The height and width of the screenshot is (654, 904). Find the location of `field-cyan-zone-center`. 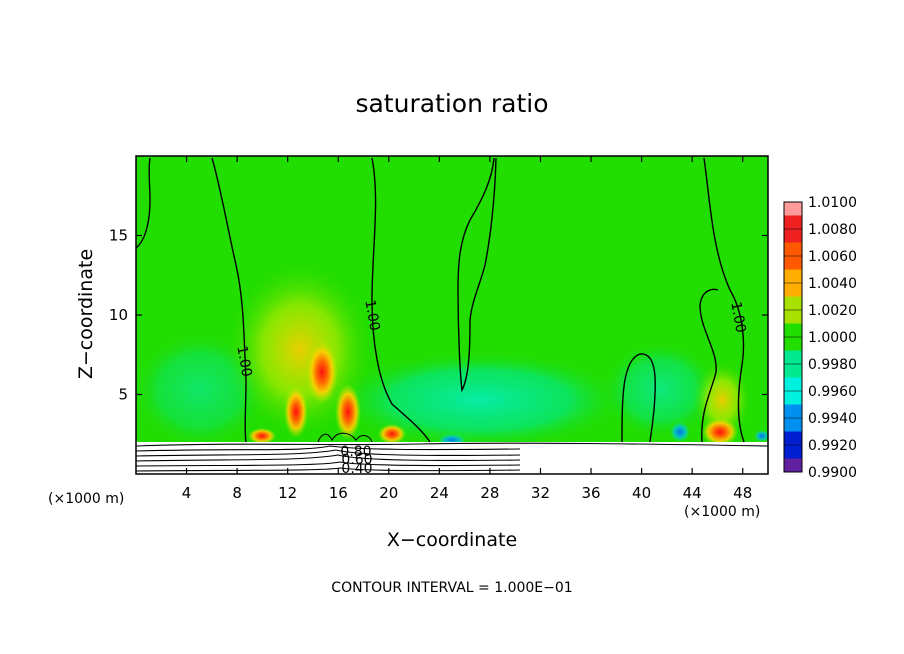

field-cyan-zone-center is located at coordinates (480, 400).